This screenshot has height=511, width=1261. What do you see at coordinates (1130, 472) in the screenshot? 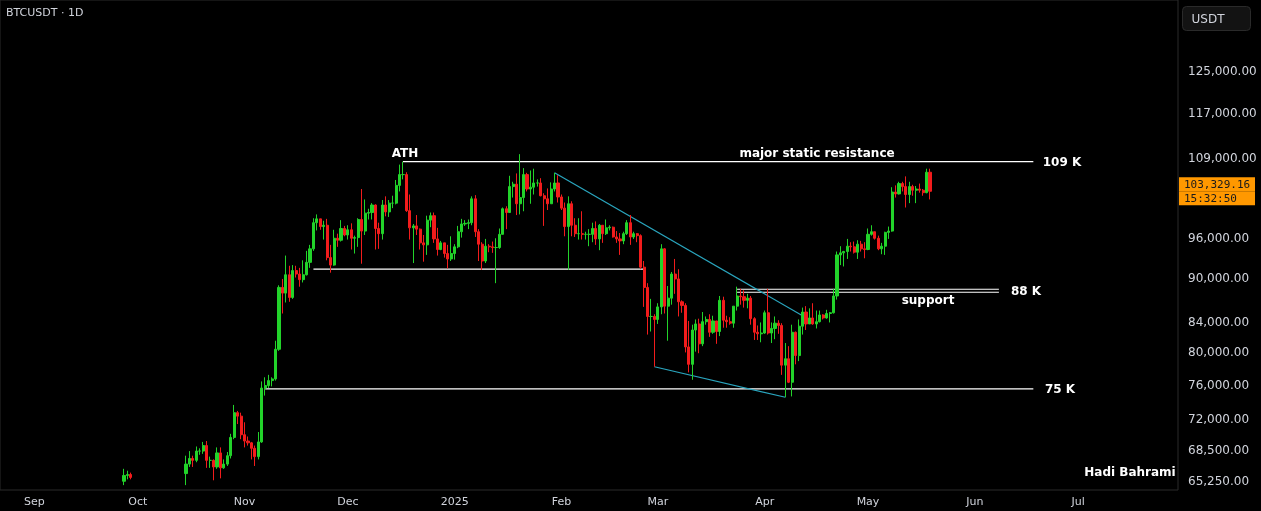
I see `annotation: Hadi Bahrami` at bounding box center [1130, 472].